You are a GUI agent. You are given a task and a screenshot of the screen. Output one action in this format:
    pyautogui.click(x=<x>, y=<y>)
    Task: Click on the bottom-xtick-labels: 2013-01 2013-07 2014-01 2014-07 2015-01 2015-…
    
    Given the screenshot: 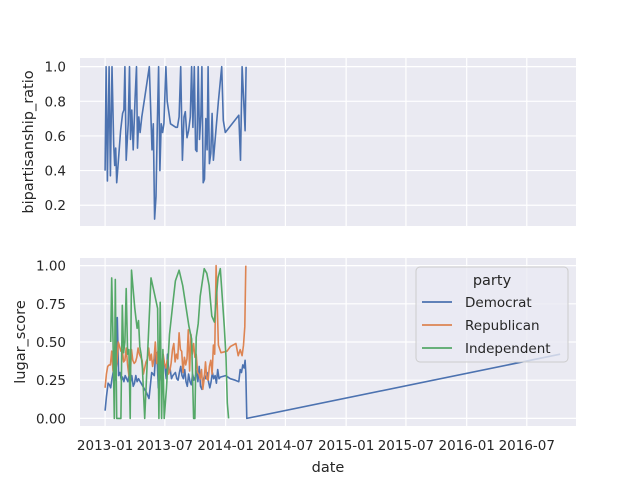 What is the action you would take?
    pyautogui.click(x=316, y=446)
    